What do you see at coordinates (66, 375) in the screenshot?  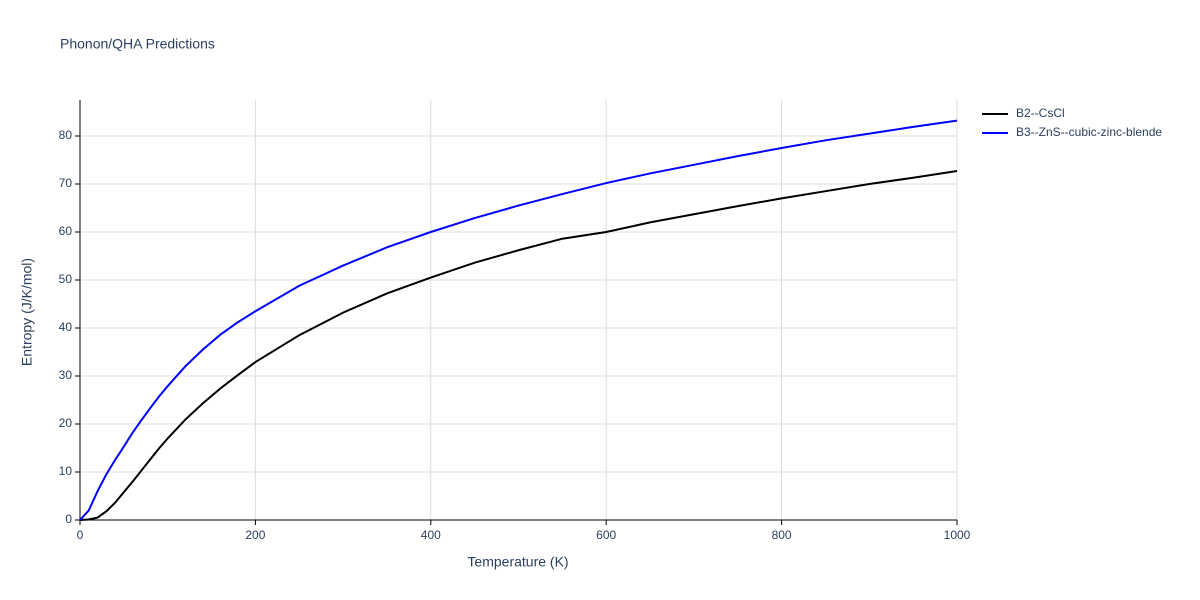 I see `y-tick-label: 30` at bounding box center [66, 375].